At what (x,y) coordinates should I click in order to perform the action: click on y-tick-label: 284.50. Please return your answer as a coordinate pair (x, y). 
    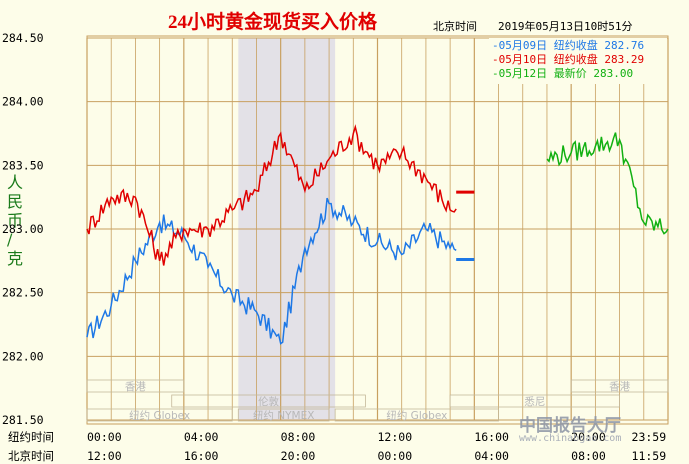
    Looking at the image, I should click on (23, 38).